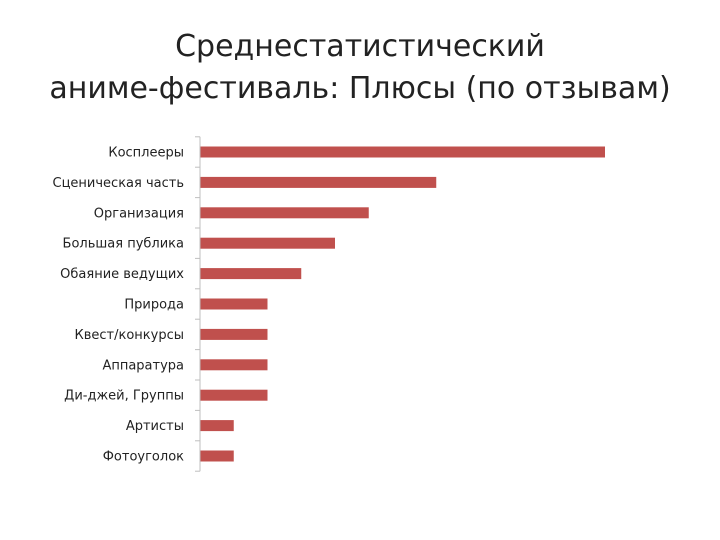 This screenshot has height=540, width=720. What do you see at coordinates (124, 396) in the screenshot?
I see `category-label: Ди-джей, Группы` at bounding box center [124, 396].